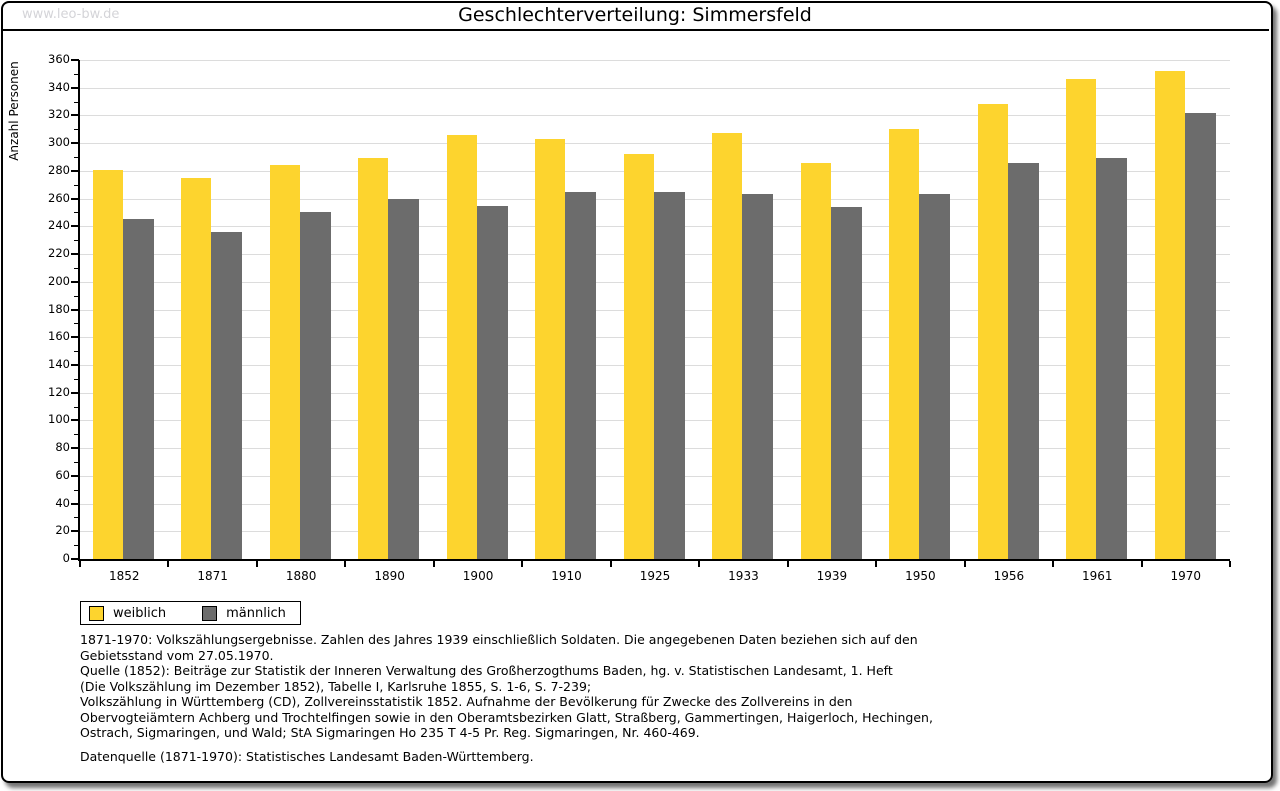  I want to click on y-tick-label-200: 200, so click(59, 280).